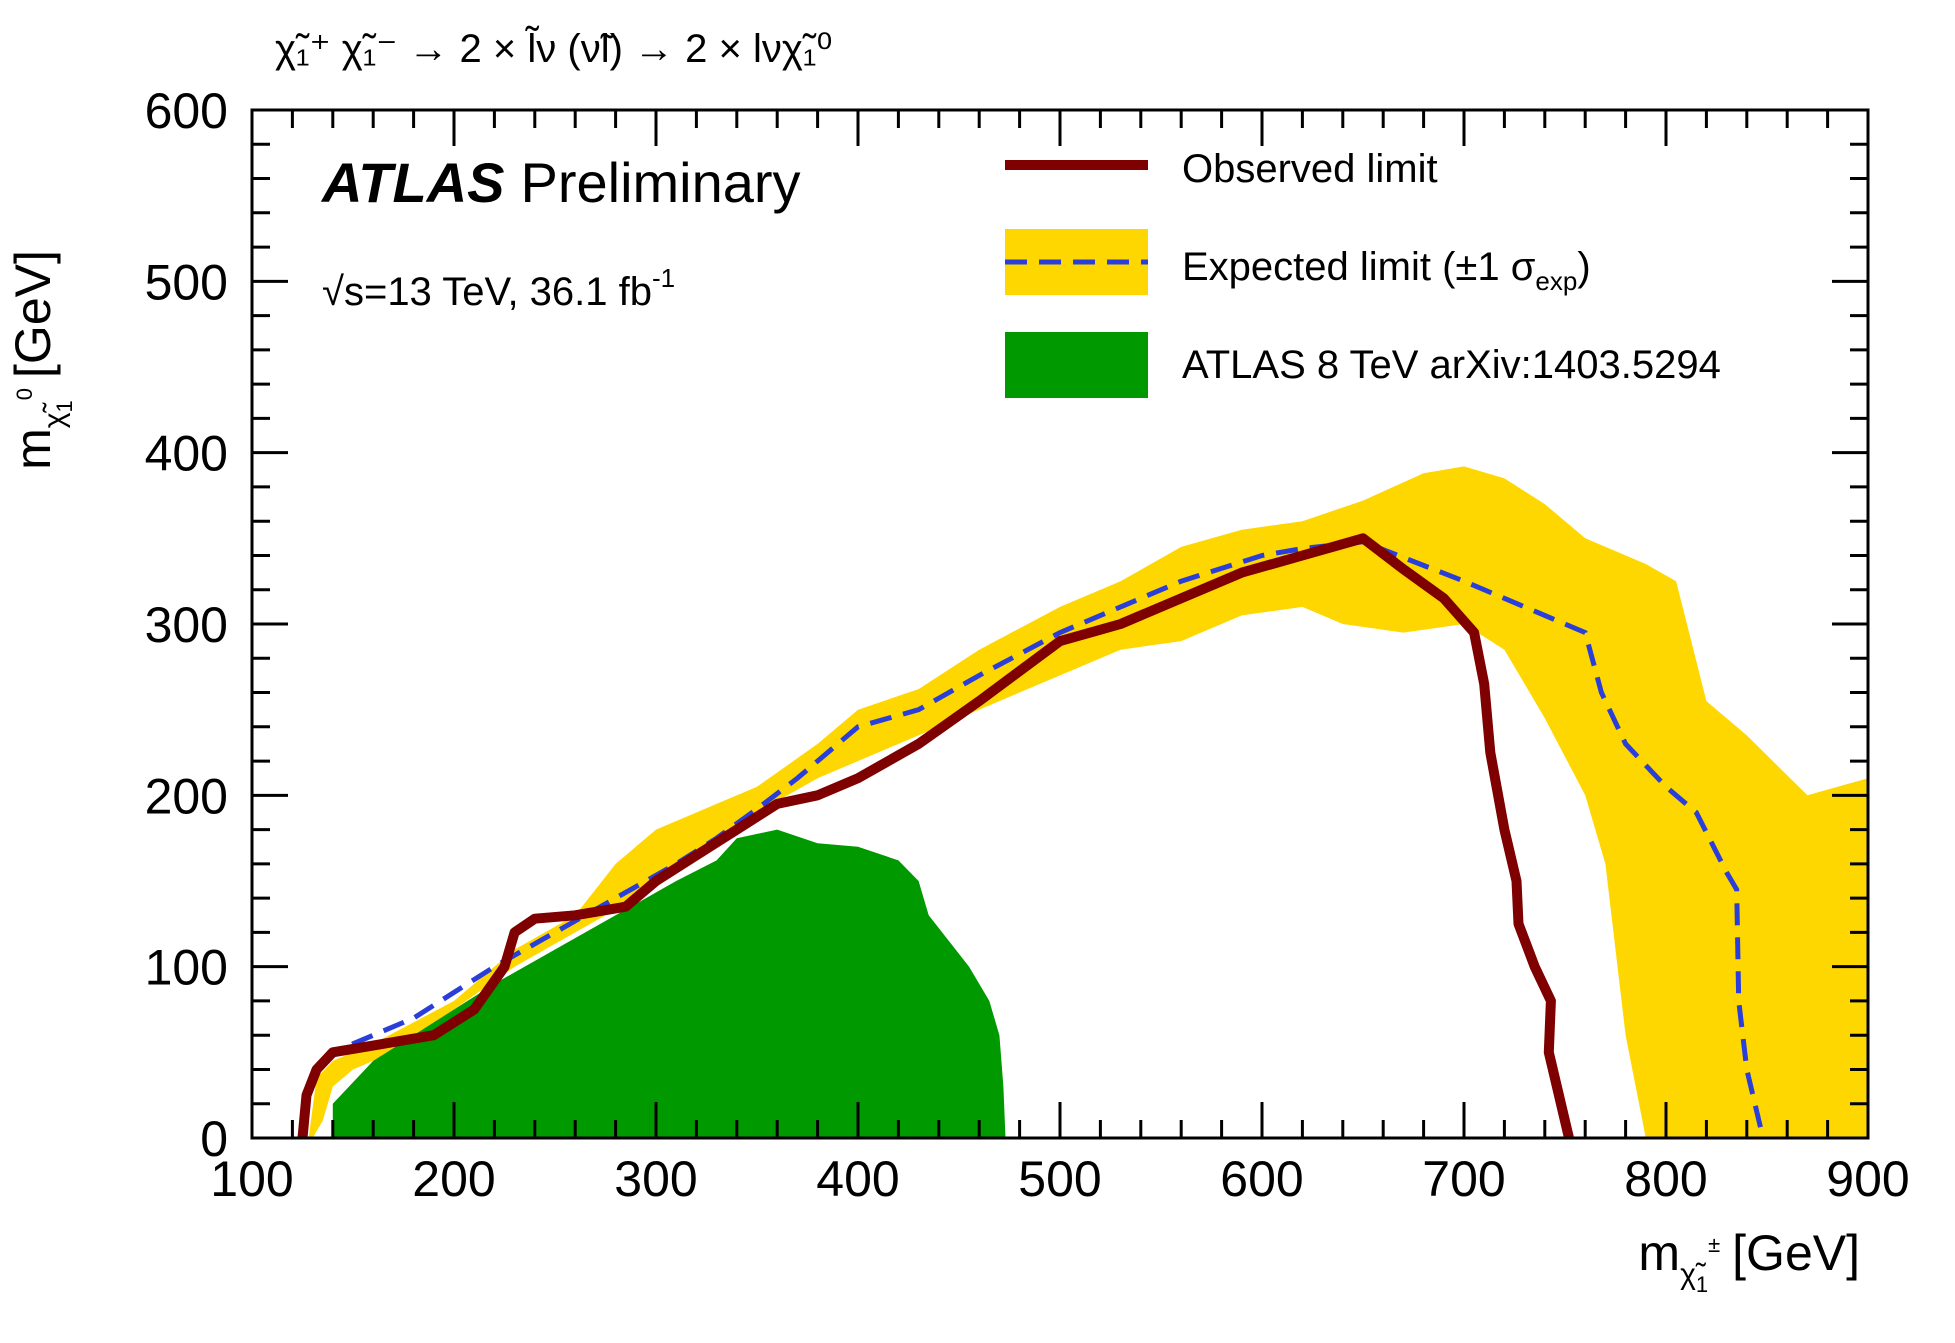  I want to click on x-tick-label: 800, so click(1665, 1179).